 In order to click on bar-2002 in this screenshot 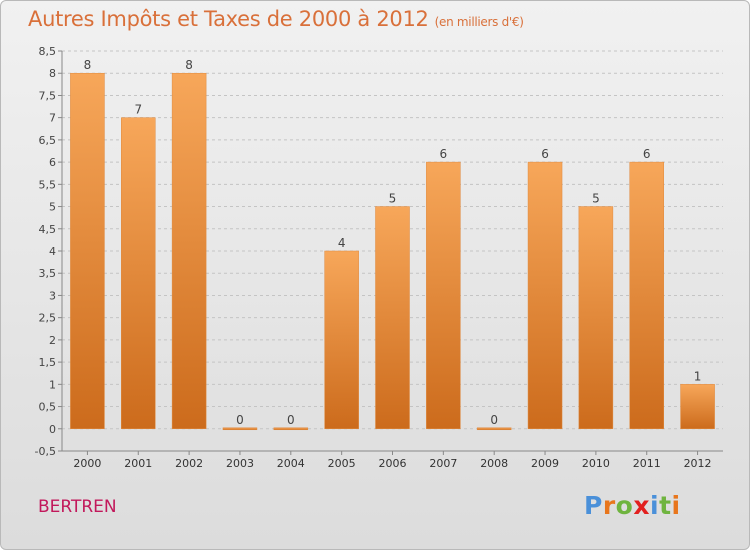, I will do `click(189, 251)`.